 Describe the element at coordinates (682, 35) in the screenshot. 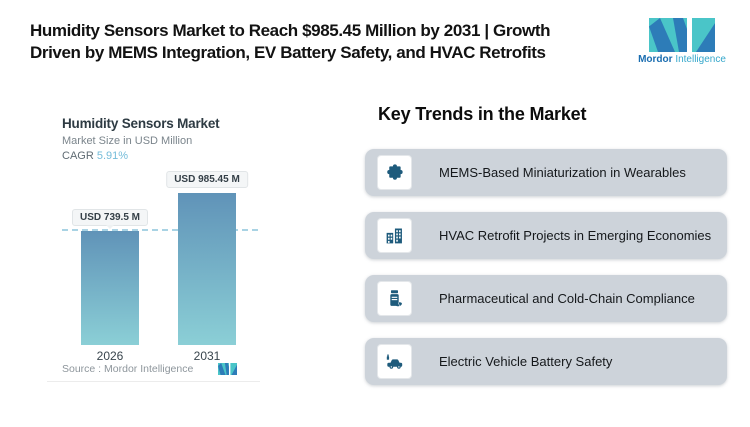

I see `mordor-logo-icon` at that location.